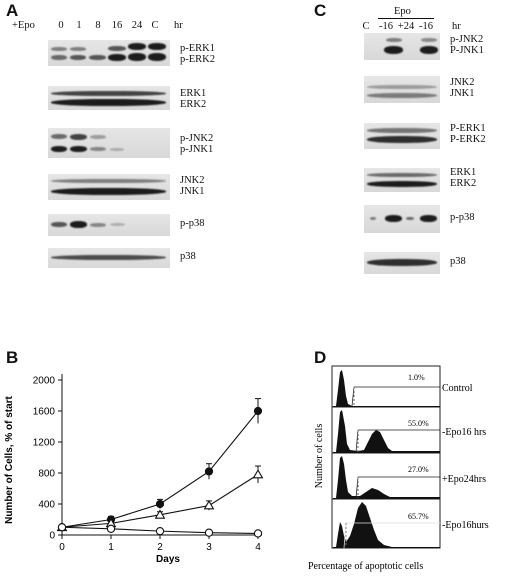 The height and width of the screenshot is (577, 520). Describe the element at coordinates (23, 25) in the screenshot. I see `panel-a-treatment: +Epo` at that location.